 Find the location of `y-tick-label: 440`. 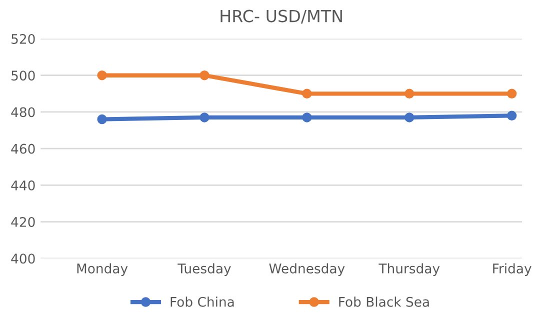

y-tick-label: 440 is located at coordinates (23, 185).